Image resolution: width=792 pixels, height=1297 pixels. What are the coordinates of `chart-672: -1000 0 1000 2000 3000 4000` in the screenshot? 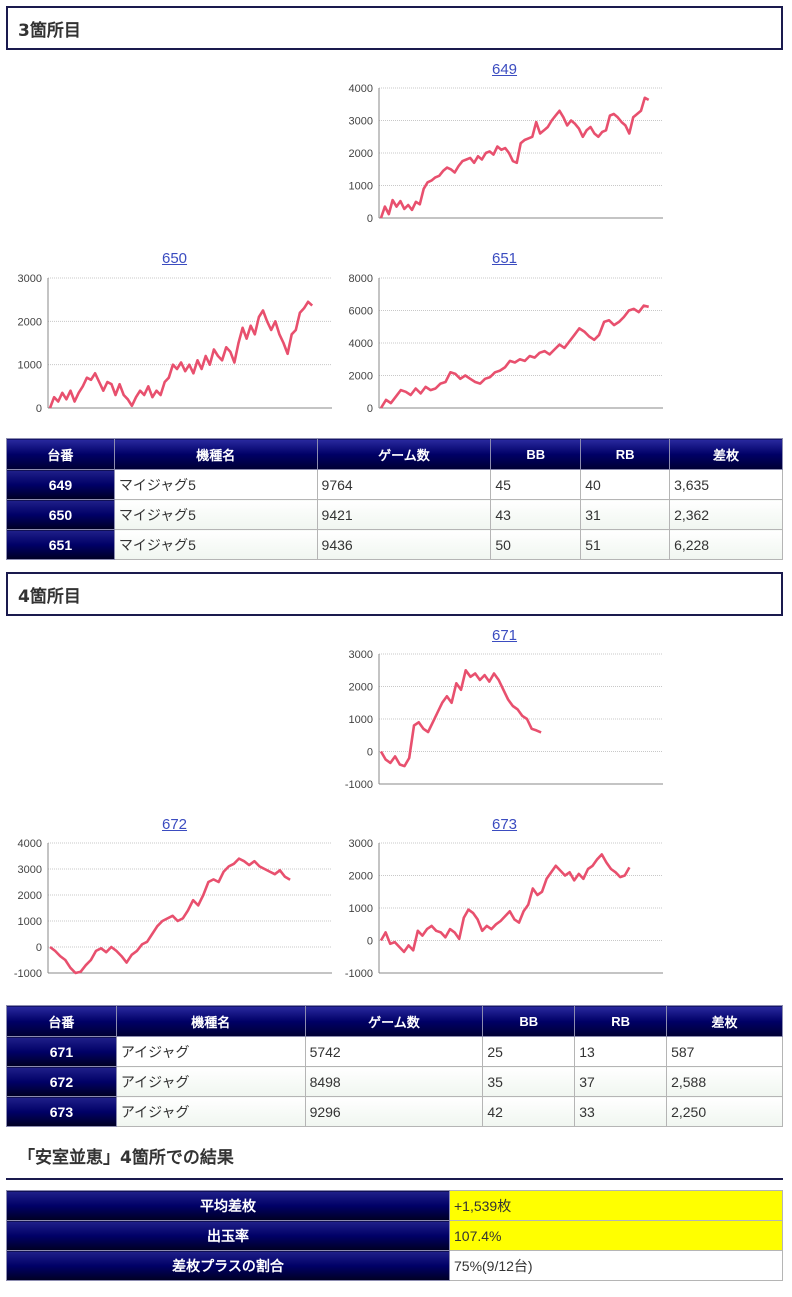 It's located at (173, 909).